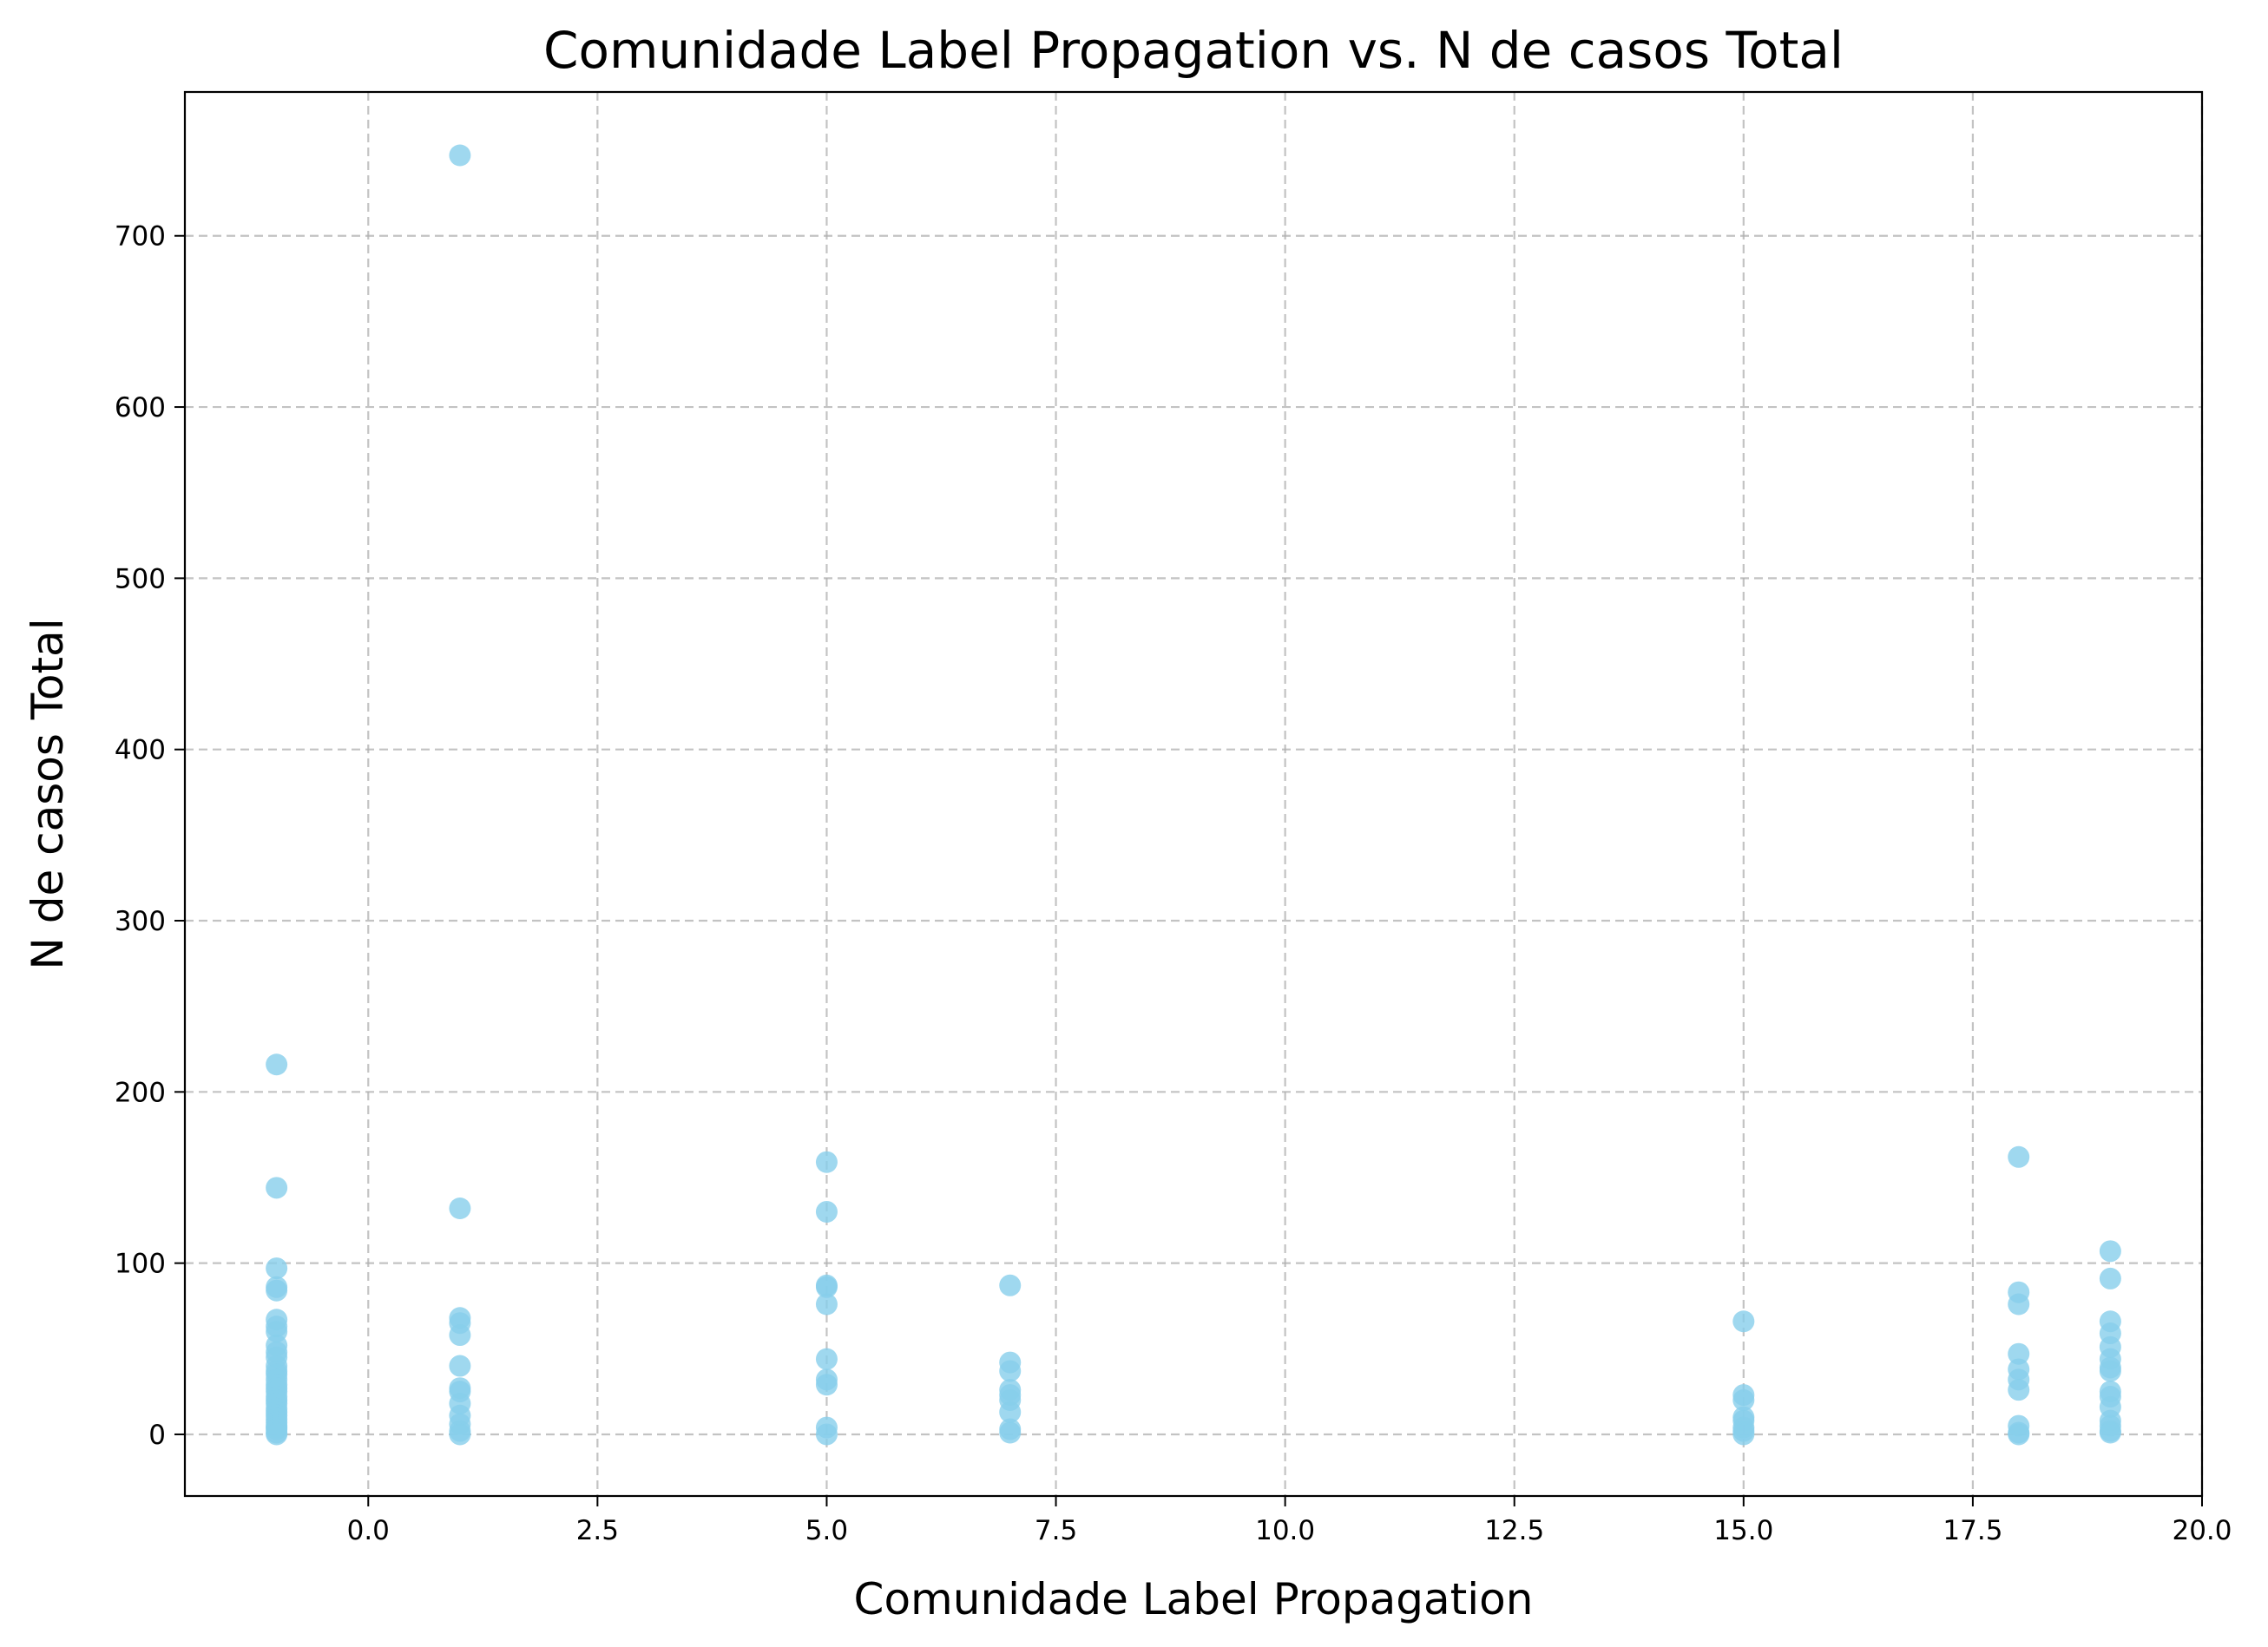 The image size is (2268, 1647). Describe the element at coordinates (140, 750) in the screenshot. I see `y-tick-label: 400` at that location.